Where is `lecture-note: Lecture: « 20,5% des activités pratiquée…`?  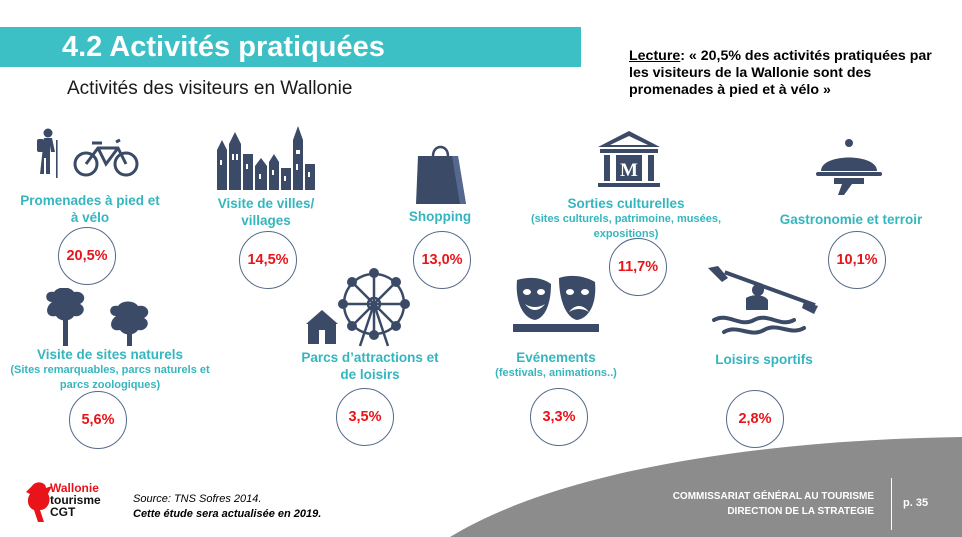
lecture-note: Lecture: « 20,5% des activités pratiquée… is located at coordinates (789, 73).